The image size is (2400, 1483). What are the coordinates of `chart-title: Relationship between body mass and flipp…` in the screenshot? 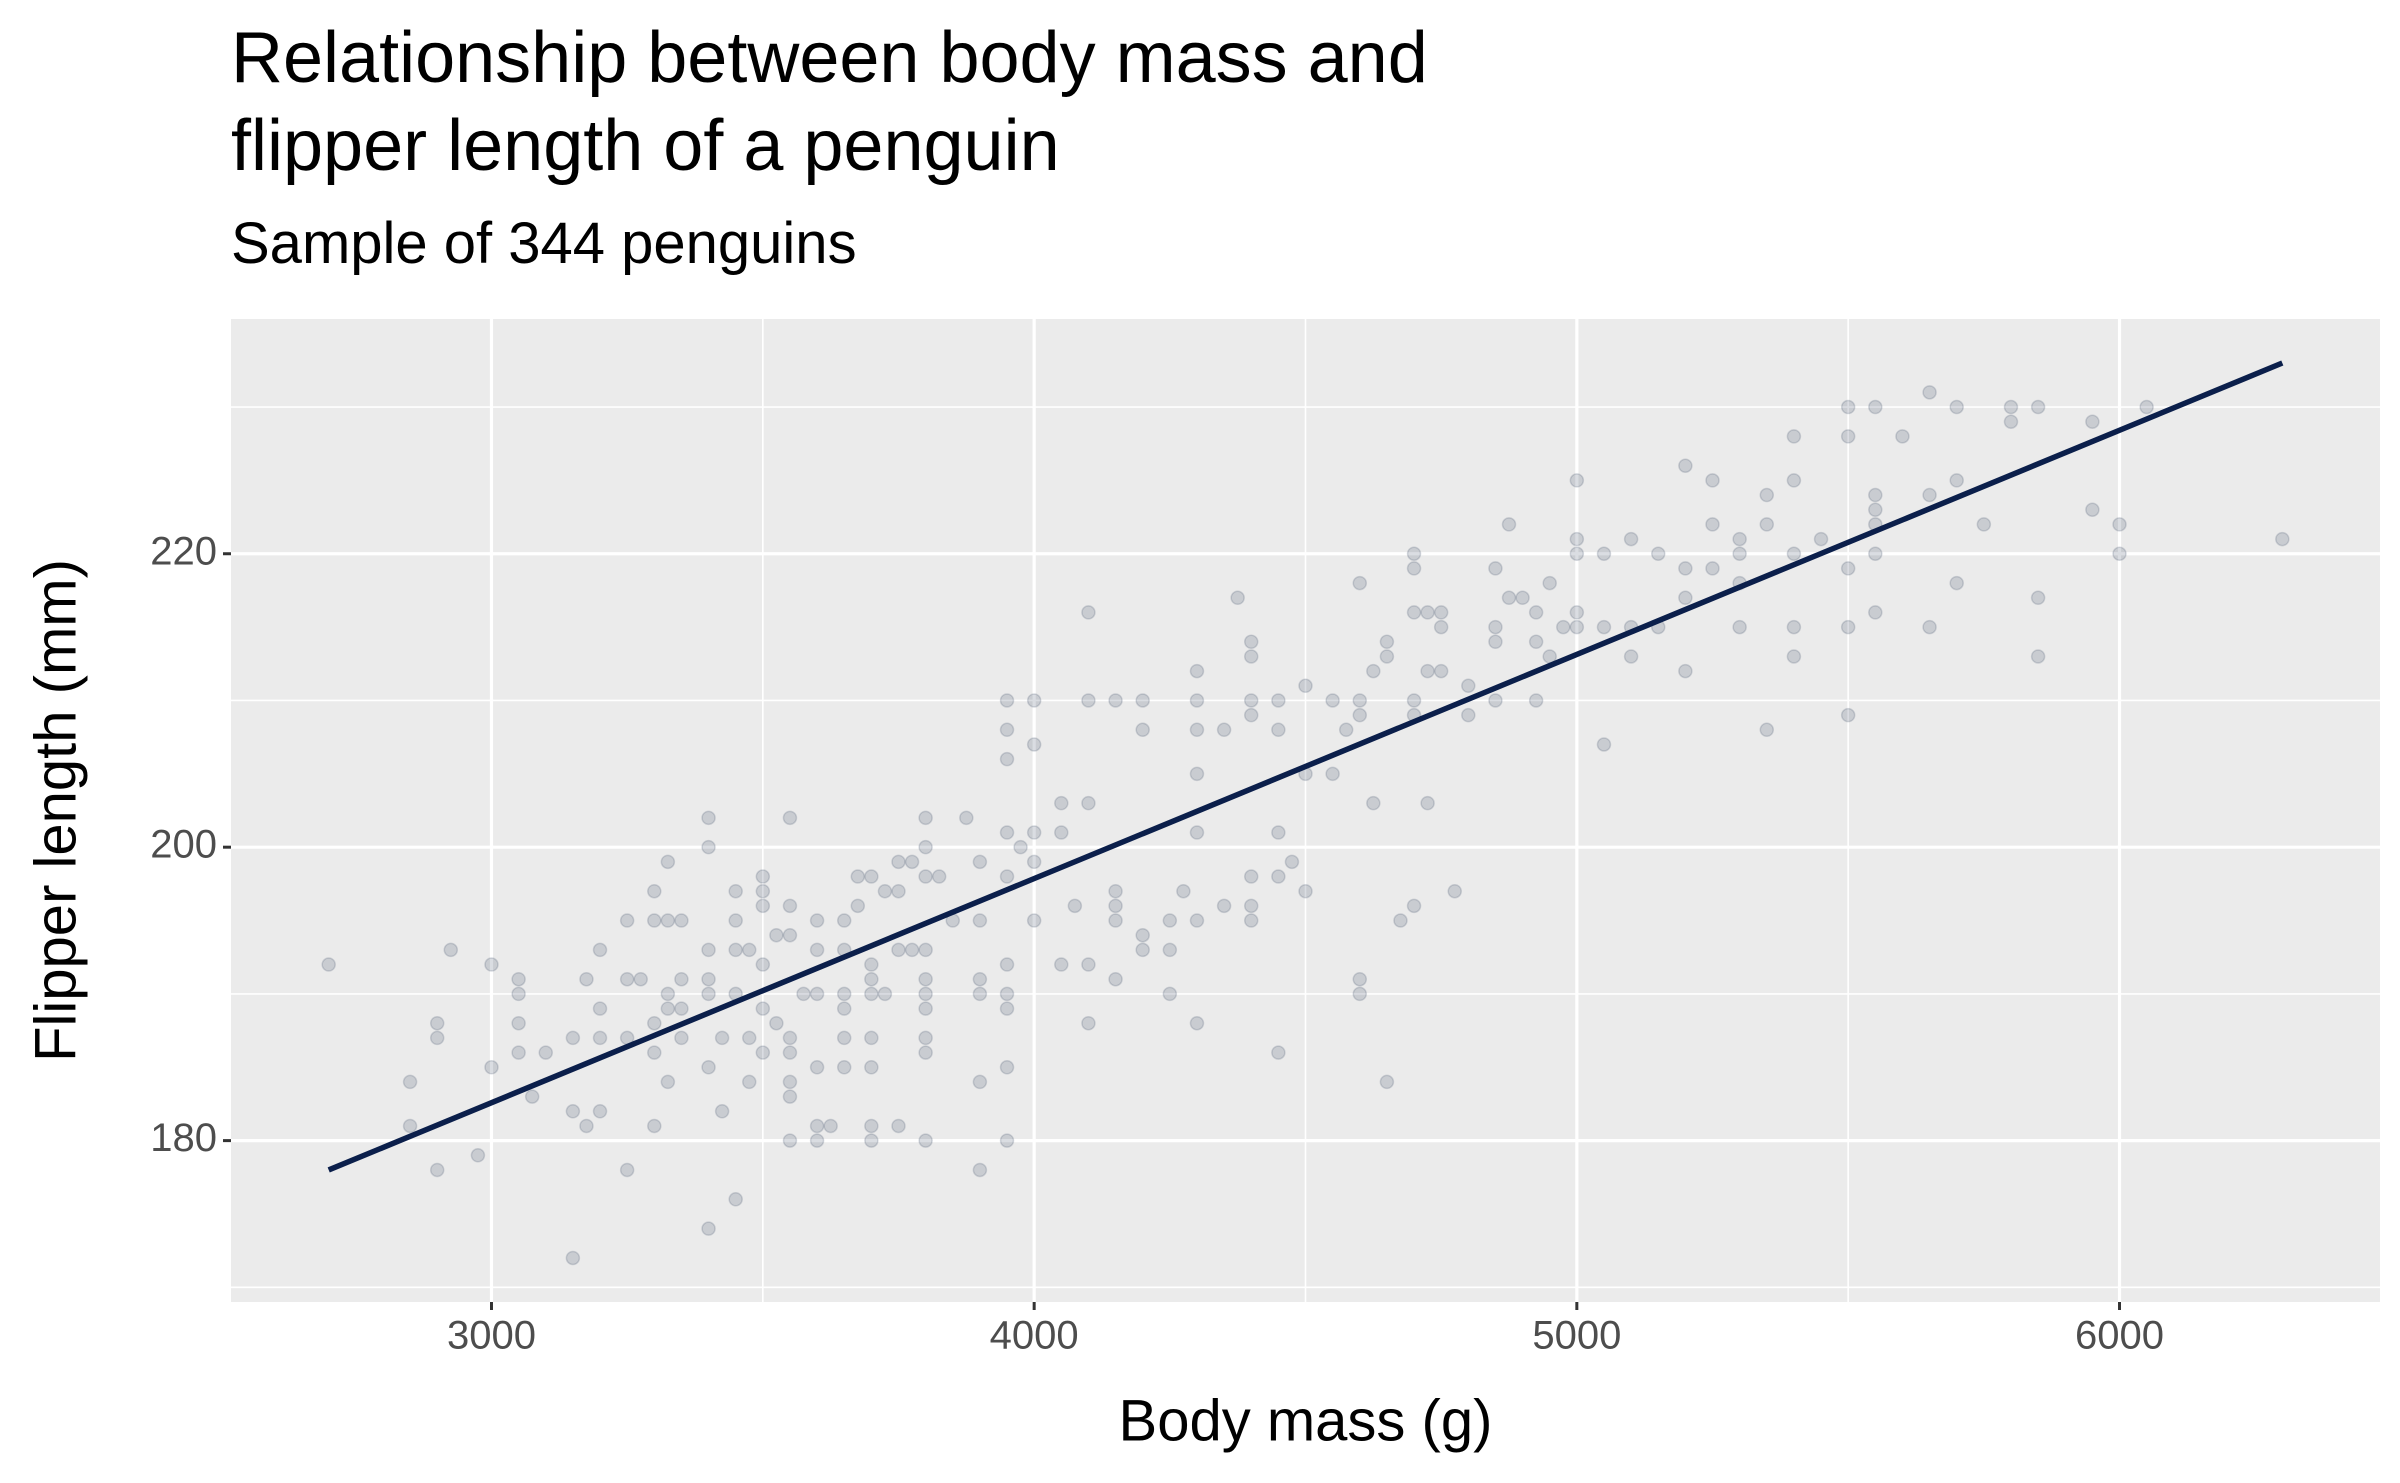 It's located at (829, 102).